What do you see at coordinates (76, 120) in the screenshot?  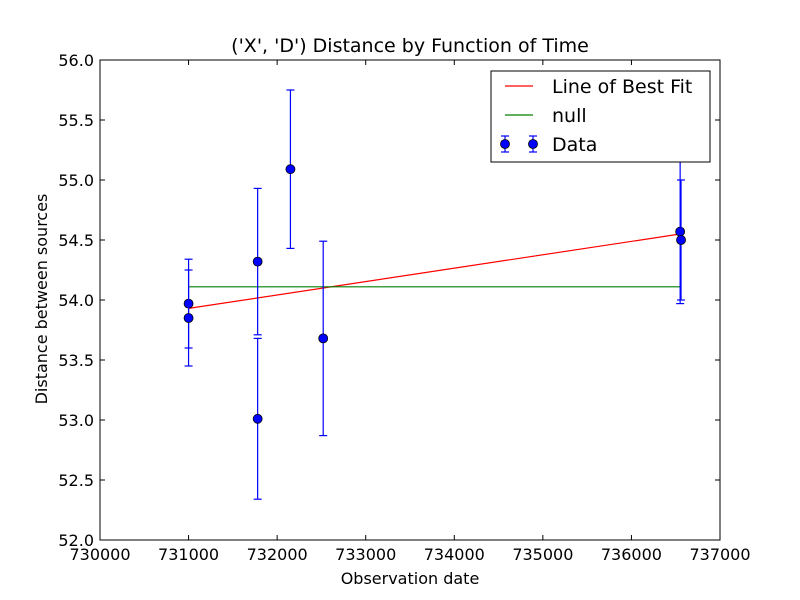 I see `y-tick-label: 55.5` at bounding box center [76, 120].